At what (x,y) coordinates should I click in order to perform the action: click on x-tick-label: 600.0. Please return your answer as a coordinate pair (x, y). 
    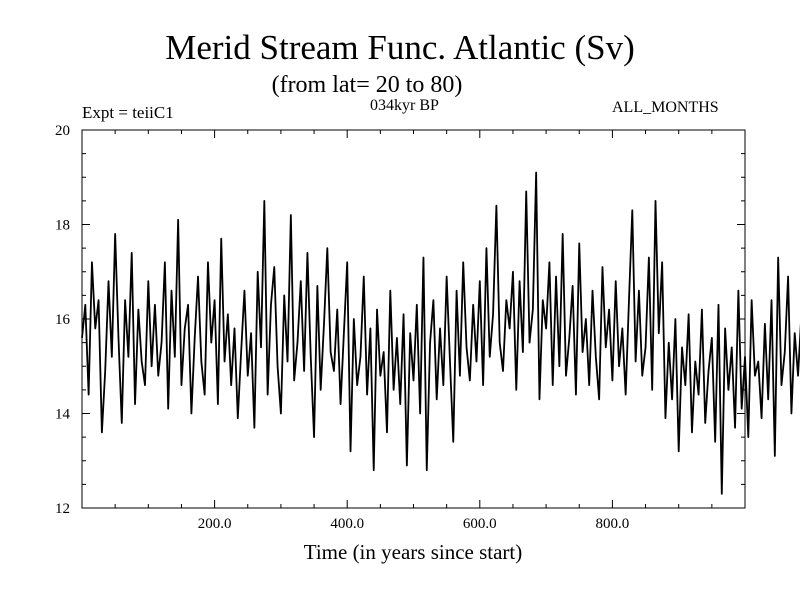
    Looking at the image, I should click on (480, 524).